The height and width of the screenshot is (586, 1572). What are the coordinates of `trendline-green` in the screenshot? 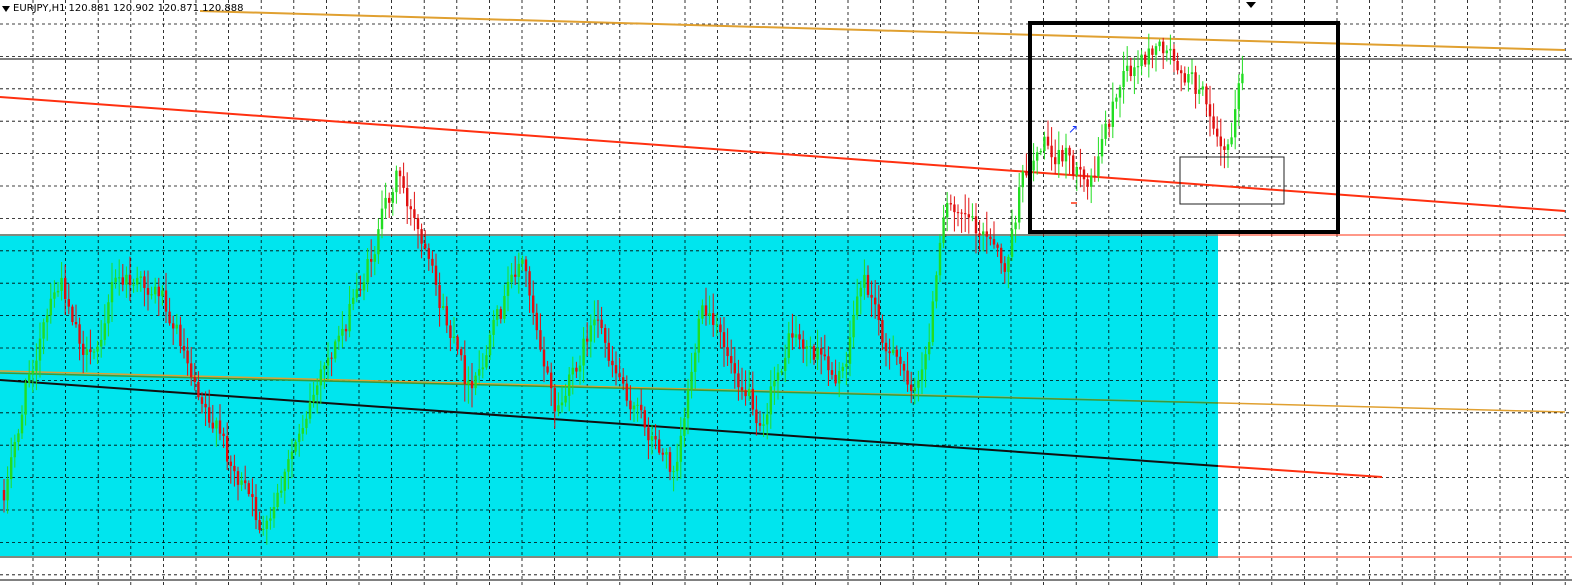 It's located at (609, 388).